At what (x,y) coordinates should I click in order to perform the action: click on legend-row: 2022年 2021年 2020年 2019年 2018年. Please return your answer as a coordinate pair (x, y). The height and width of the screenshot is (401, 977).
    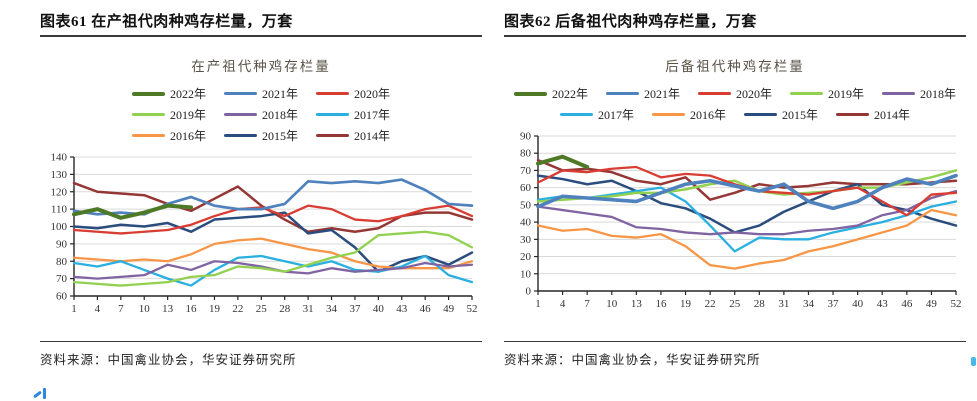
    Looking at the image, I should click on (735, 93).